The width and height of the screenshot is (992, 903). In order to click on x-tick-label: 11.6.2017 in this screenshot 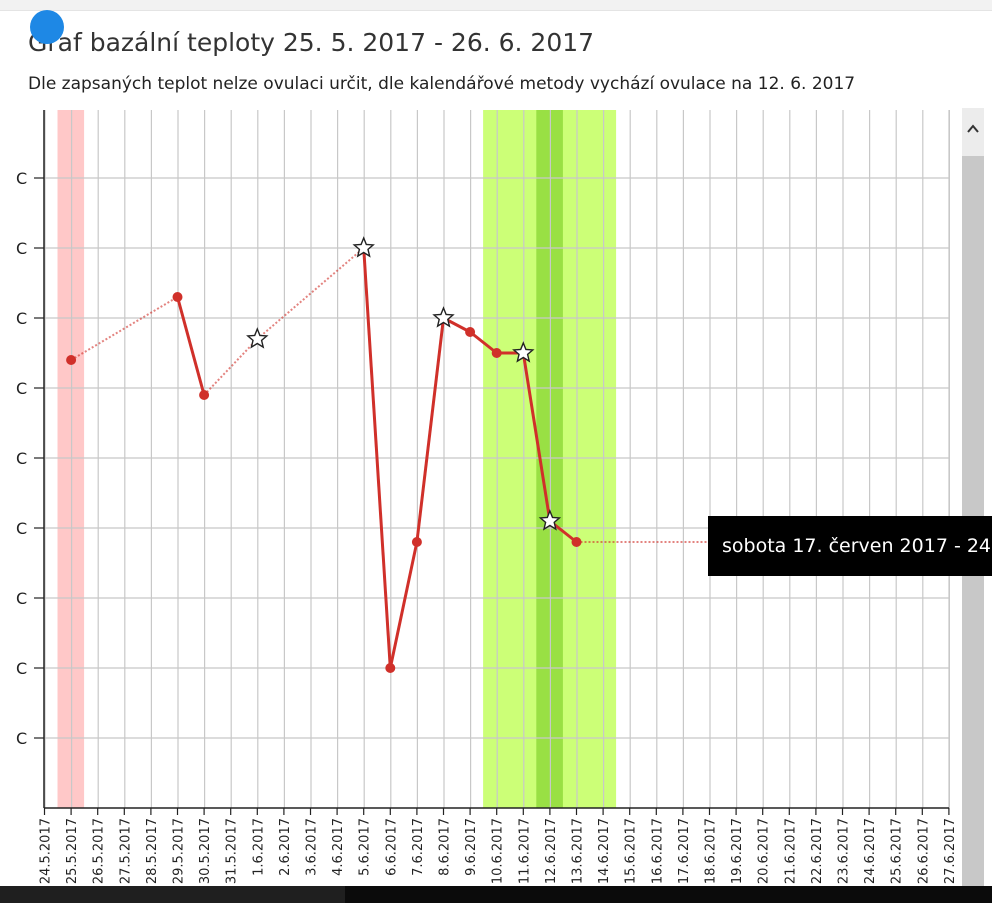, I will do `click(524, 851)`.